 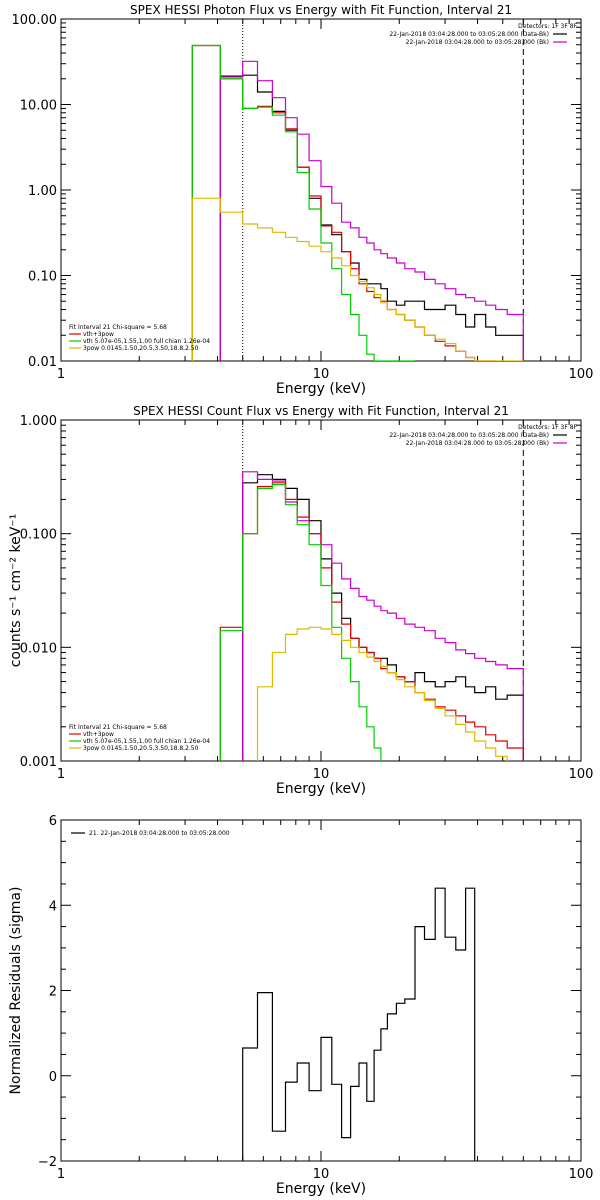 What do you see at coordinates (53, 821) in the screenshot?
I see `y-tick-label: 6` at bounding box center [53, 821].